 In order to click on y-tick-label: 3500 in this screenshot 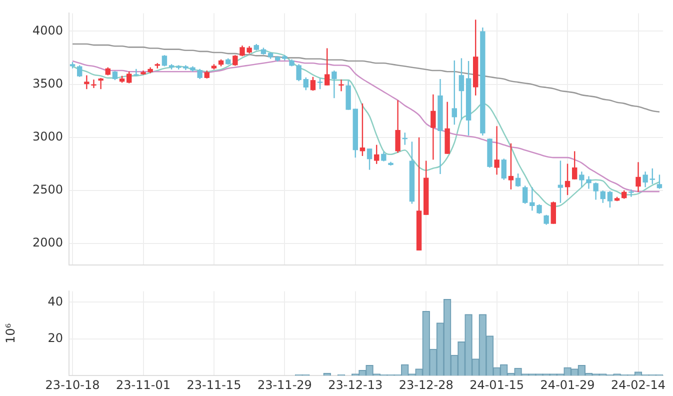, I will do `click(47, 83)`.